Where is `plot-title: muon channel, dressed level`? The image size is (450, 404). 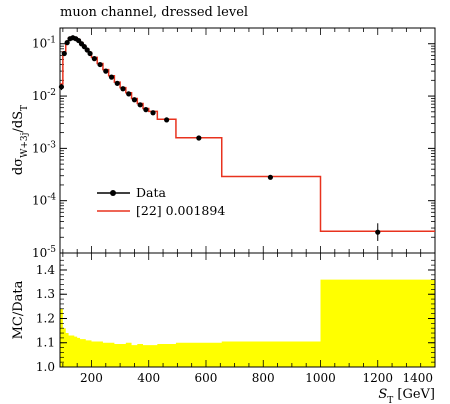 plot-title: muon channel, dressed level is located at coordinates (154, 12).